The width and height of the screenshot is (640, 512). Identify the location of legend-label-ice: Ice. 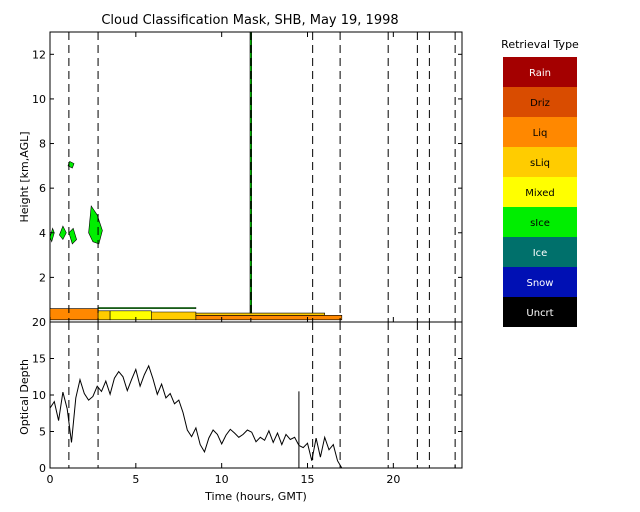
(540, 253).